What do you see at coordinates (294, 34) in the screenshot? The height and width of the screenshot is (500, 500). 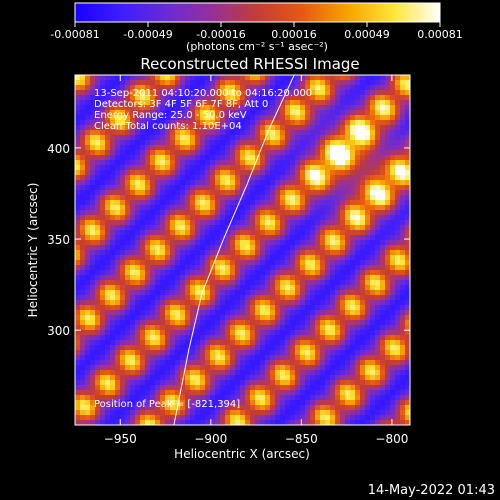 I see `colorbar-tick-label: 0.00016` at bounding box center [294, 34].